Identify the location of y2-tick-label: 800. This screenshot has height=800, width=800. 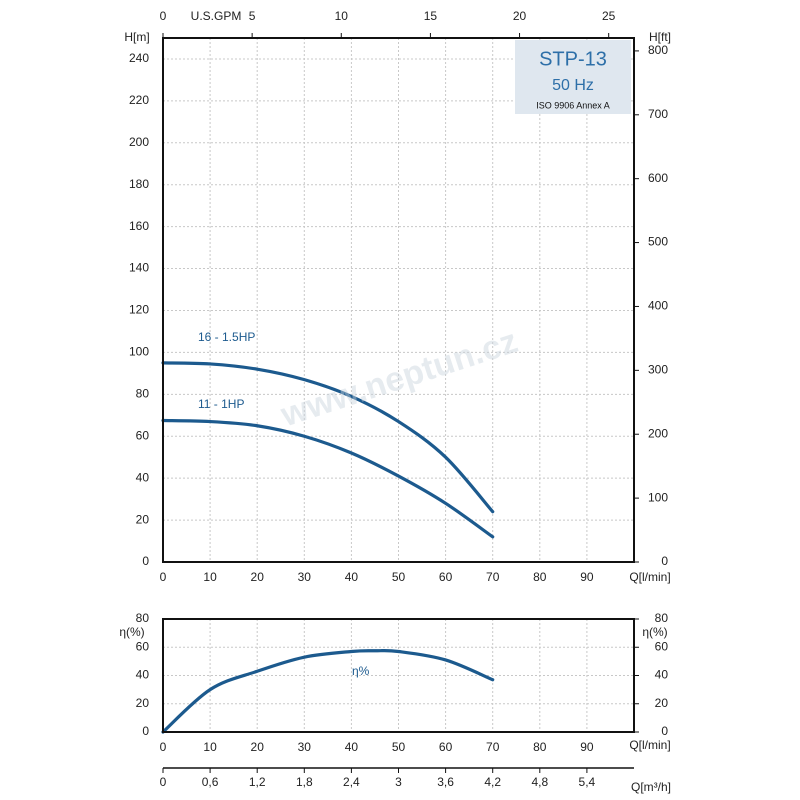
(658, 50).